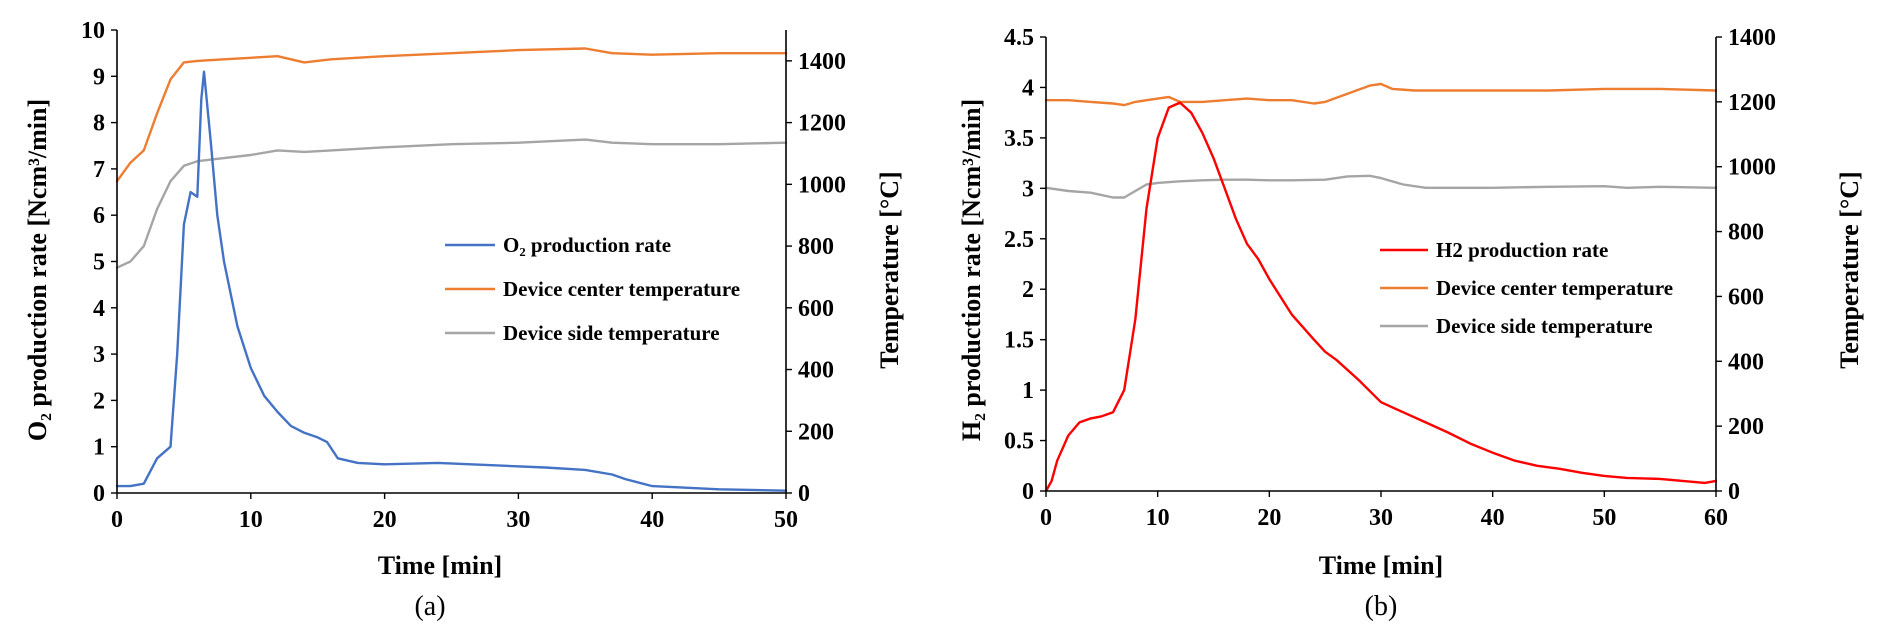  I want to click on panel-b-ytick-left-label: 1, so click(1028, 391).